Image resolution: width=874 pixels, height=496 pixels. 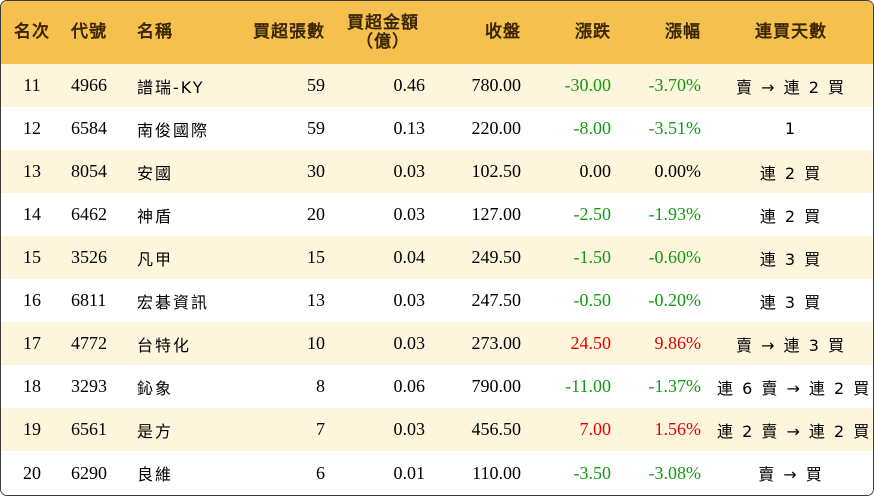 What do you see at coordinates (496, 429) in the screenshot?
I see `cell-close: 456.50` at bounding box center [496, 429].